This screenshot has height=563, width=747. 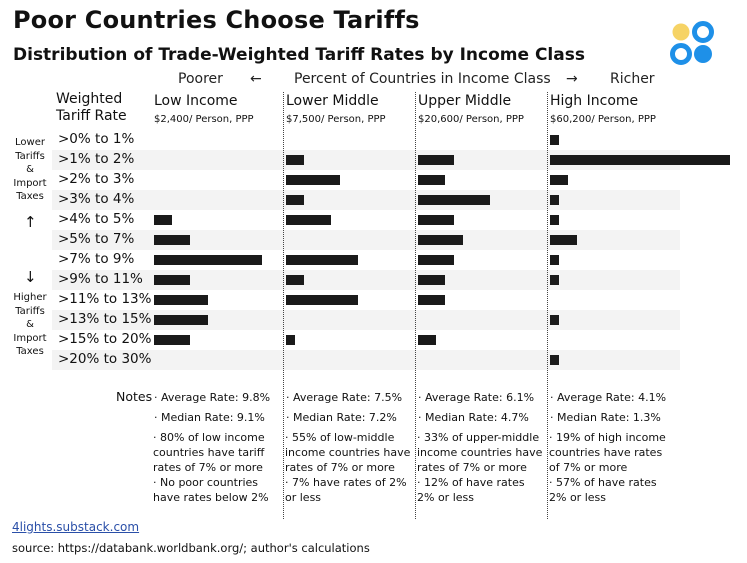 What do you see at coordinates (344, 397) in the screenshot?
I see `note-item: · Average Rate: 7.5%` at bounding box center [344, 397].